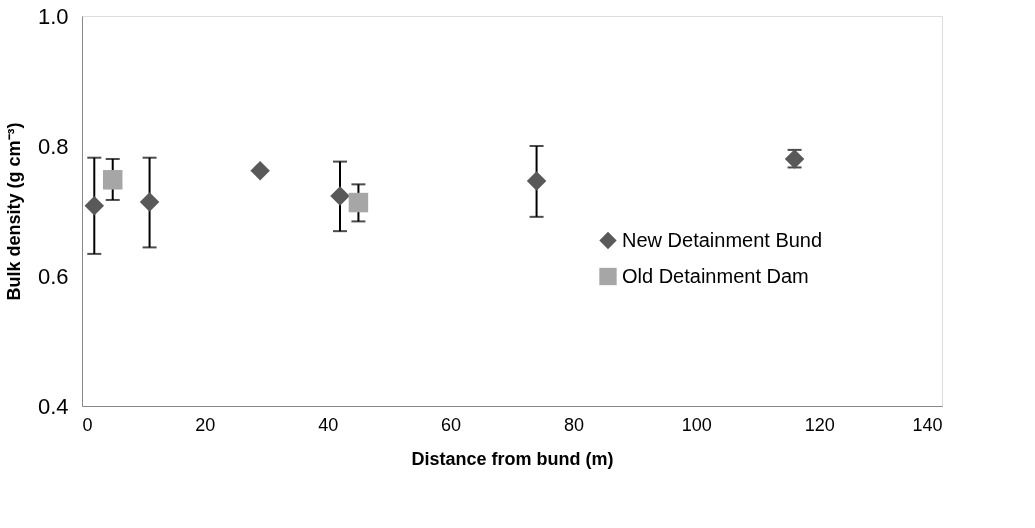 The height and width of the screenshot is (528, 1035). I want to click on x-axis-title: Distance from bund (m), so click(512, 458).